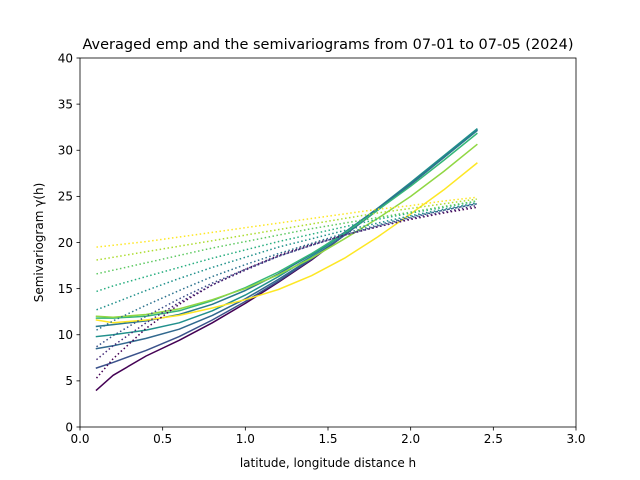 The image size is (640, 480). I want to click on x-tick-label: 2.5, so click(493, 439).